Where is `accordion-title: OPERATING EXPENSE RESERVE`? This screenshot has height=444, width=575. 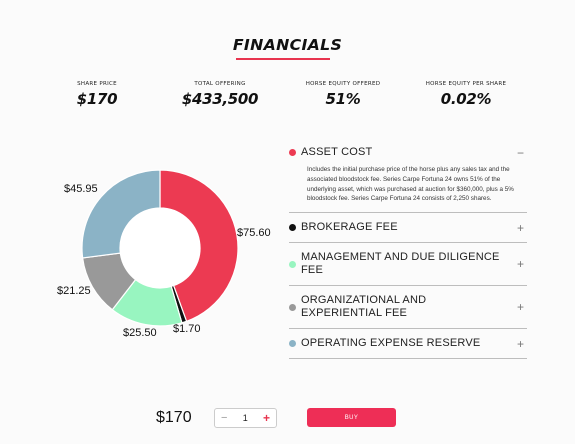 accordion-title: OPERATING EXPENSE RESERVE is located at coordinates (391, 343).